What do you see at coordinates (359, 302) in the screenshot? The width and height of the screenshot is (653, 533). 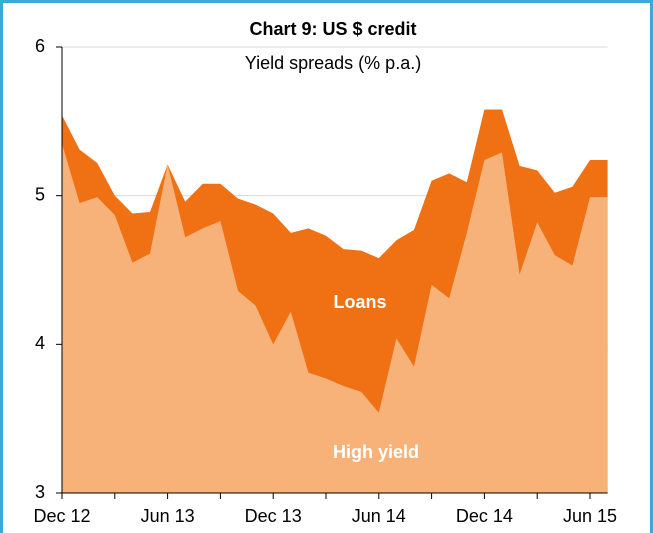 I see `series-label: Loans` at bounding box center [359, 302].